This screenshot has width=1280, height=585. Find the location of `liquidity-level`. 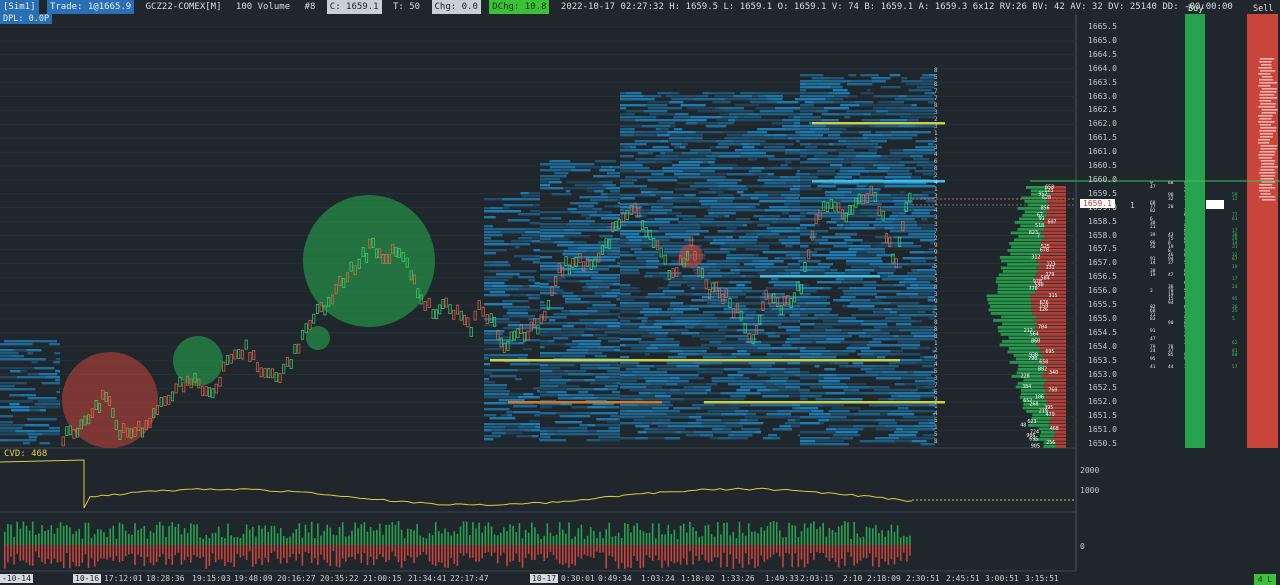

liquidity-level is located at coordinates (878, 123).